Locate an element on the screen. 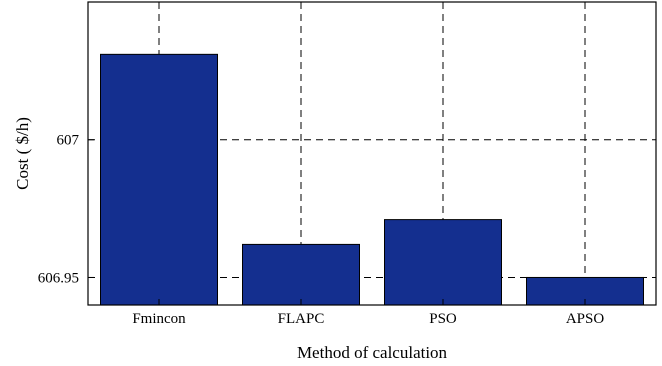 This screenshot has width=662, height=366. y-tick-label: 606.95 is located at coordinates (58, 278).